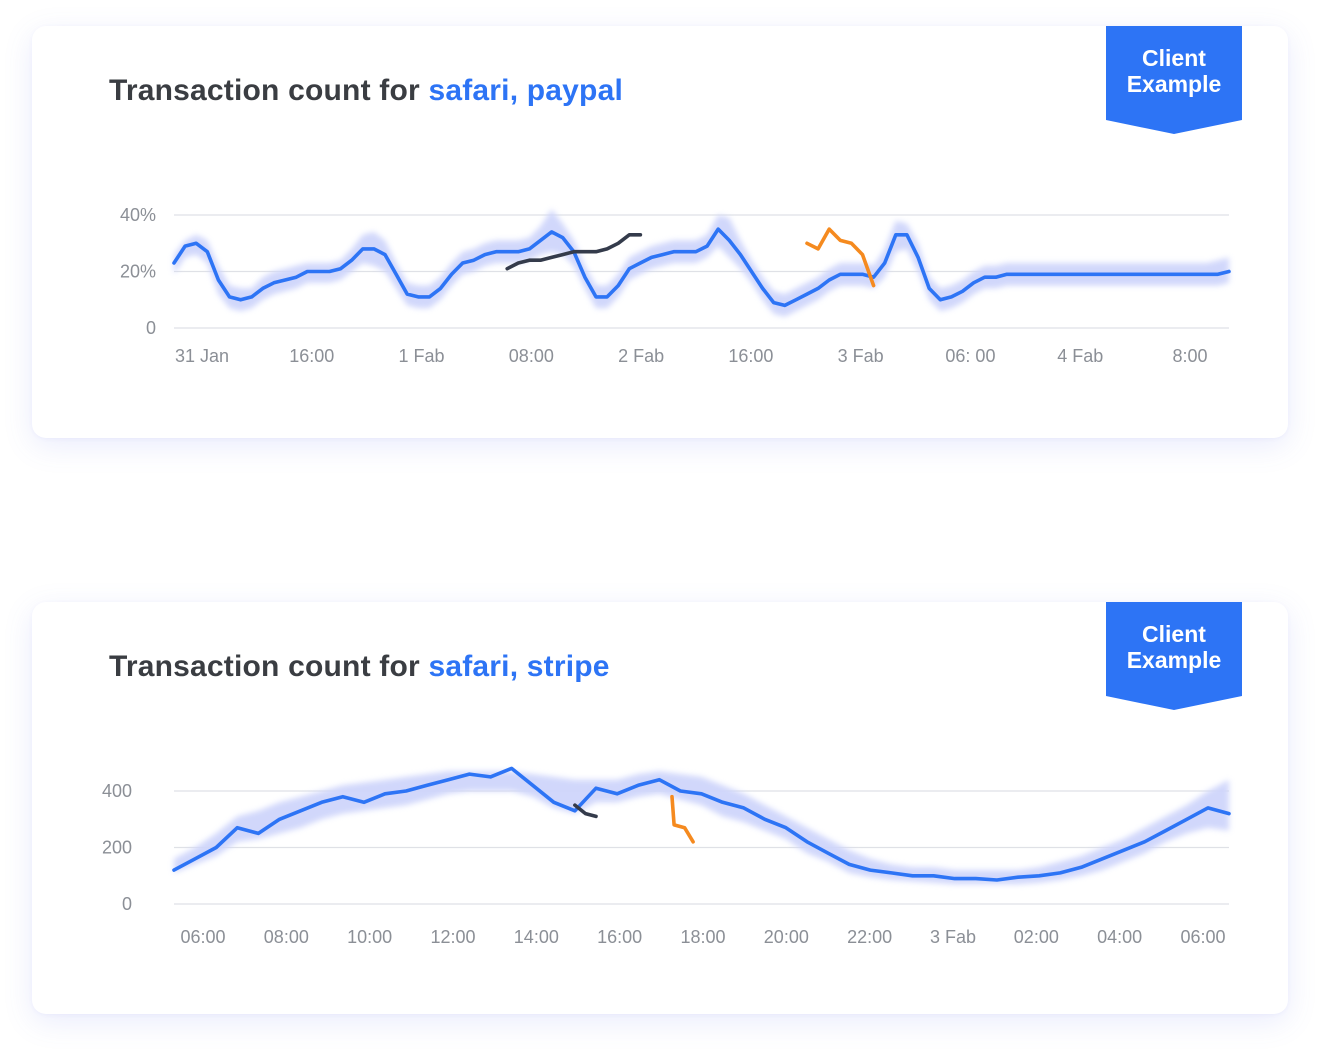 This screenshot has width=1330, height=1064. Describe the element at coordinates (1189, 356) in the screenshot. I see `x-tick-label: 8:00` at that location.